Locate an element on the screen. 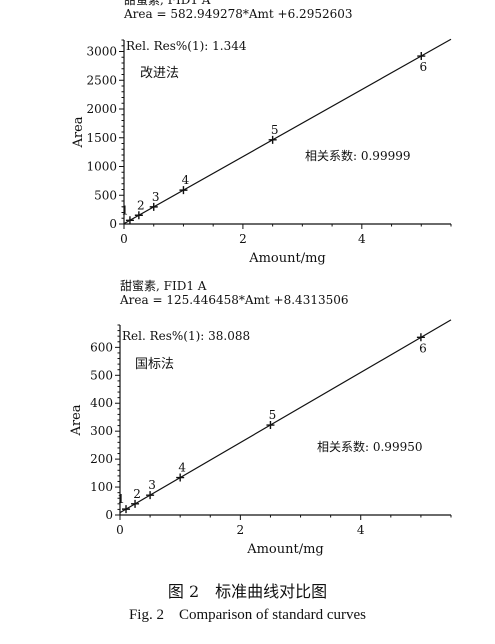 The image size is (495, 644). correlation-label: 相关系数: 0.99999 is located at coordinates (357, 155).